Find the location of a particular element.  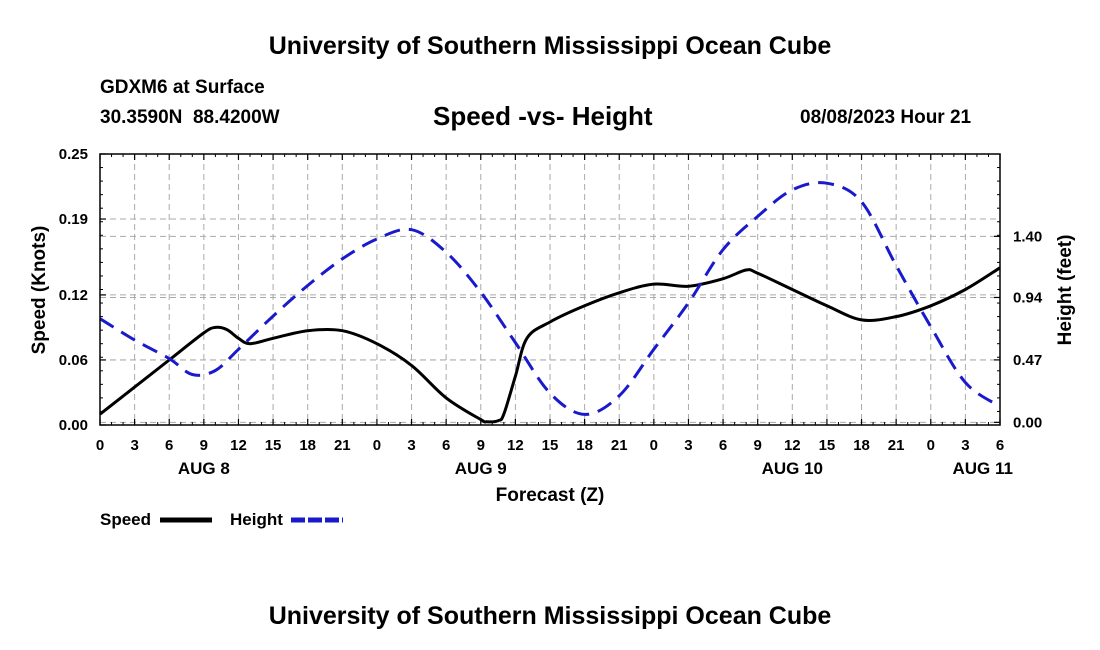

forecast-datetime: 08/08/2023 Hour 21 is located at coordinates (886, 117).